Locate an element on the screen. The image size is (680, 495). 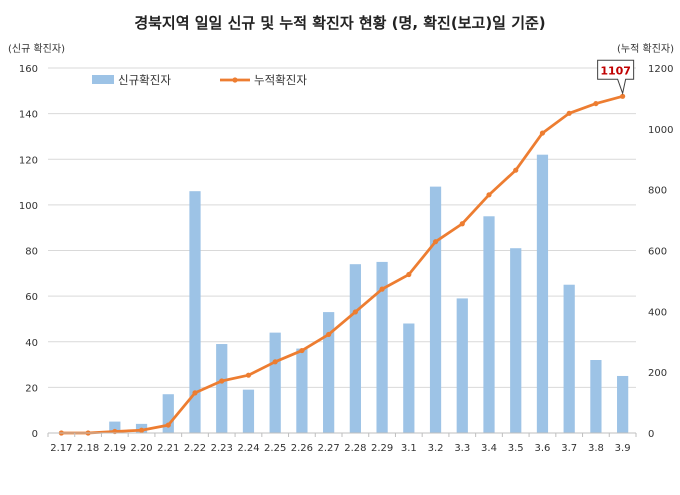
x-tick-label: 2.26 is located at coordinates (302, 448).